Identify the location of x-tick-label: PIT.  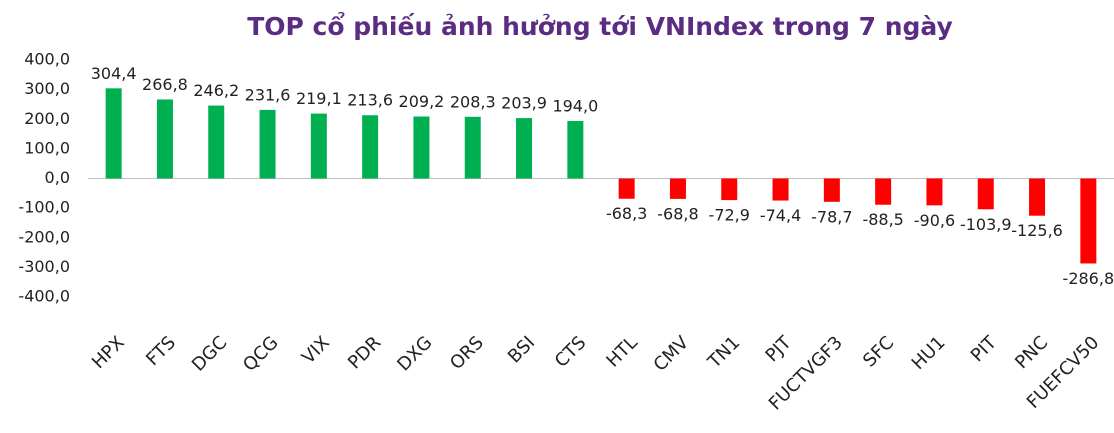
(984, 349).